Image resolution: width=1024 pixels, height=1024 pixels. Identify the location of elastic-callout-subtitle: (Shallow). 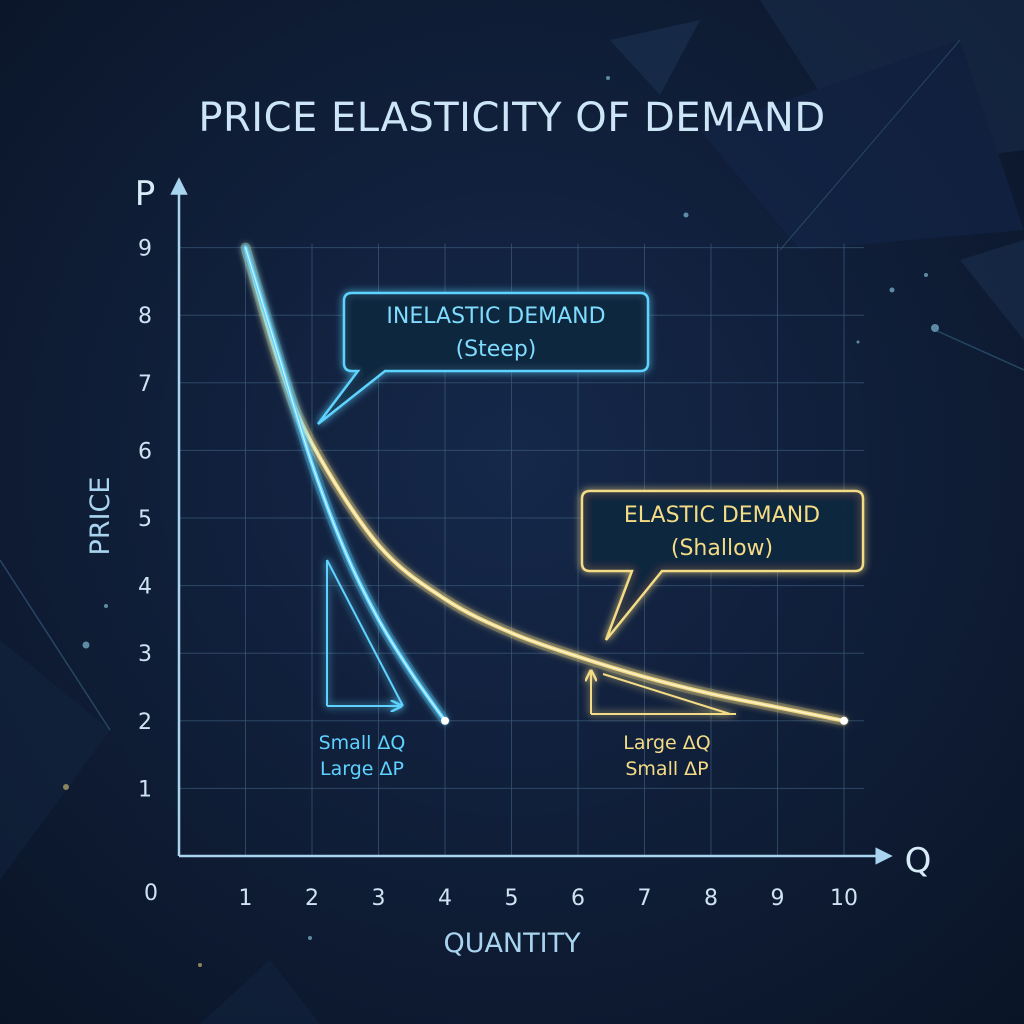
(722, 548).